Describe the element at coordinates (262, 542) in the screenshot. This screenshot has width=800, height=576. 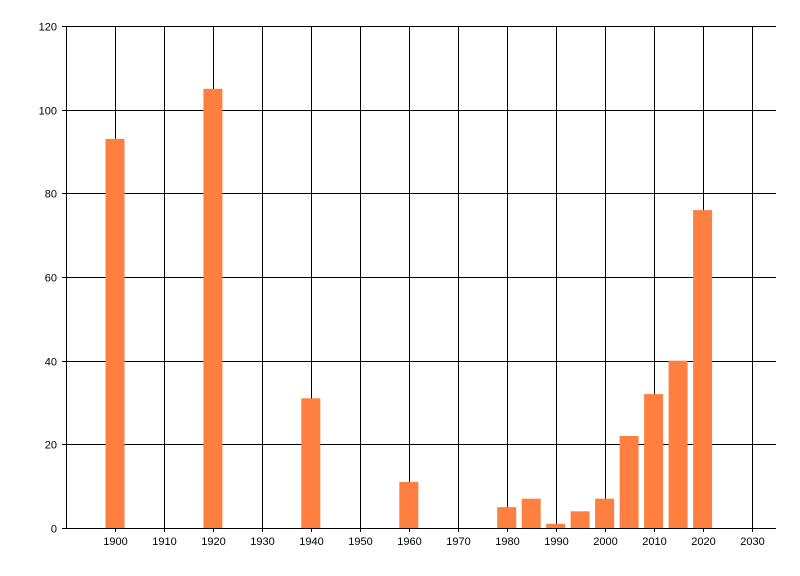
I see `x-tick-label: 1930` at that location.